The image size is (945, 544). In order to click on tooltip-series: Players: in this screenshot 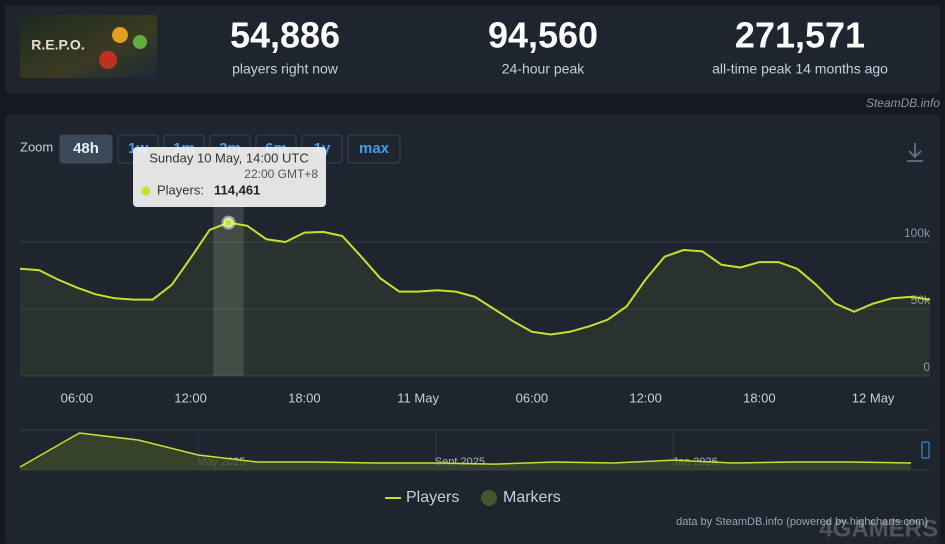, I will do `click(180, 189)`.